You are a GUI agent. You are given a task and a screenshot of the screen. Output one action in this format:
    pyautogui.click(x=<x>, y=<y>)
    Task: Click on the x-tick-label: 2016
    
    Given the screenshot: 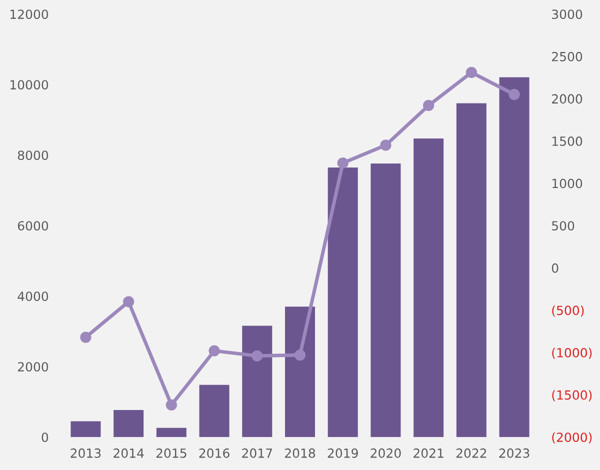 What is the action you would take?
    pyautogui.click(x=214, y=453)
    